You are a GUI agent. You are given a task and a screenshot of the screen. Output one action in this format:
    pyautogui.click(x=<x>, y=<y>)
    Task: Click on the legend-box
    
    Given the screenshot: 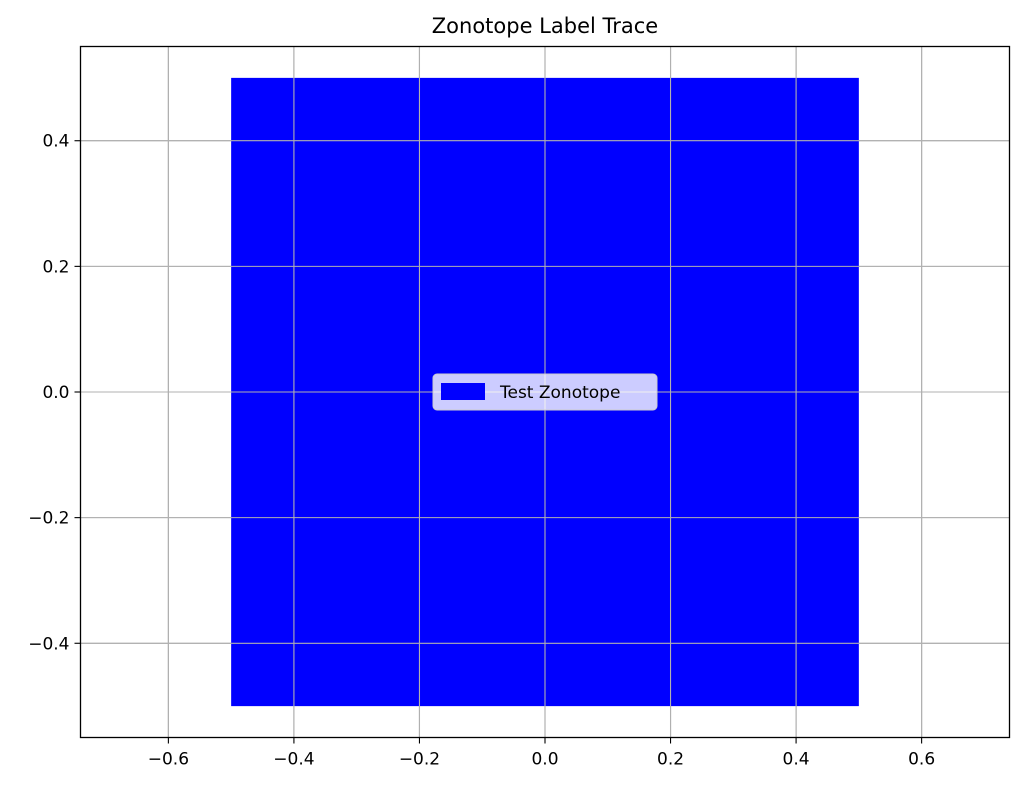 What is the action you would take?
    pyautogui.click(x=545, y=392)
    